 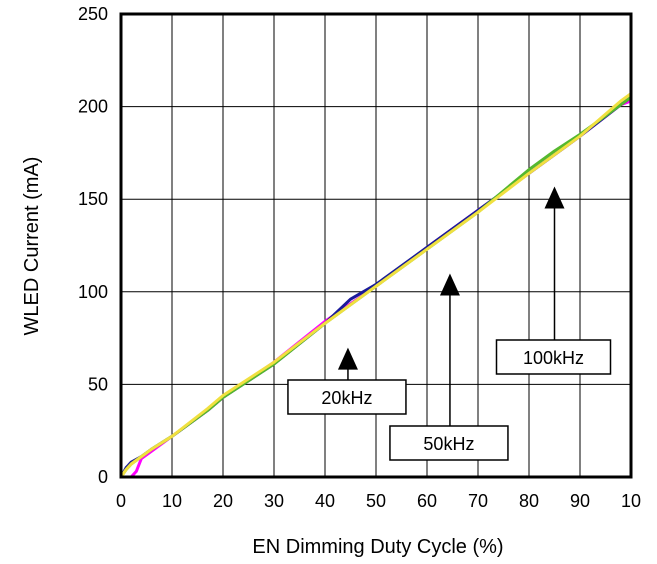 I want to click on x-tick-label: 40, so click(x=325, y=501).